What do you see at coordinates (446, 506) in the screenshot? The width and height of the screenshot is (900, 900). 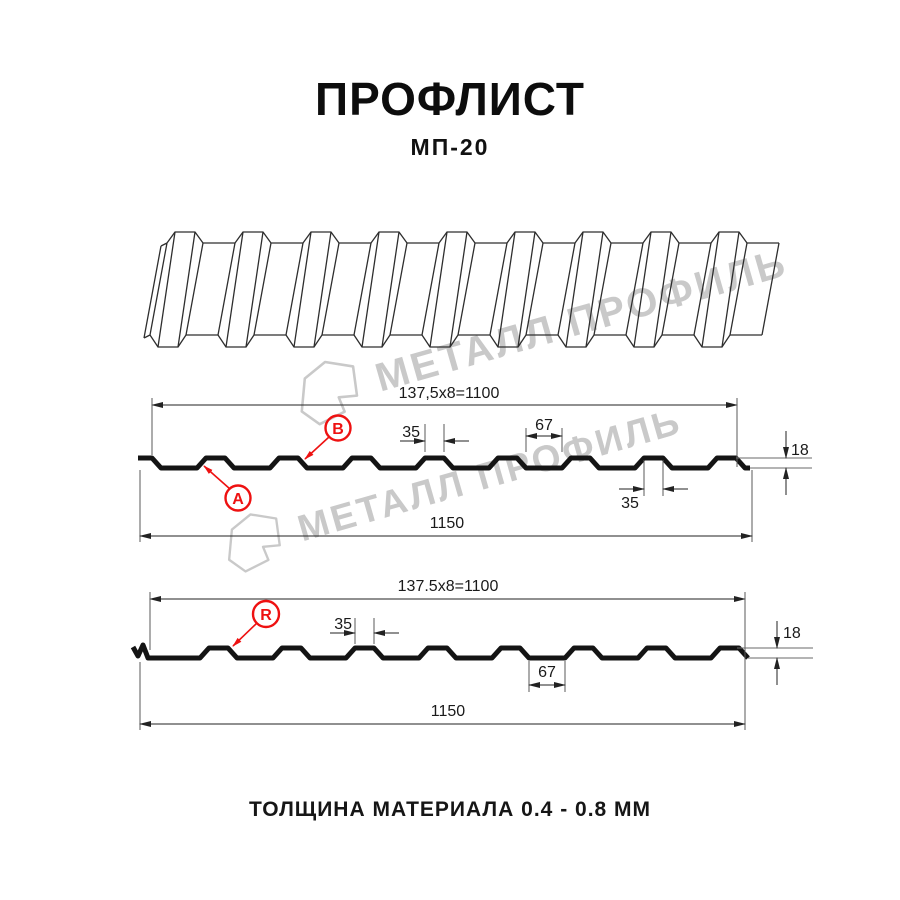 I see `dim-overall-1150-top: 1150` at bounding box center [446, 506].